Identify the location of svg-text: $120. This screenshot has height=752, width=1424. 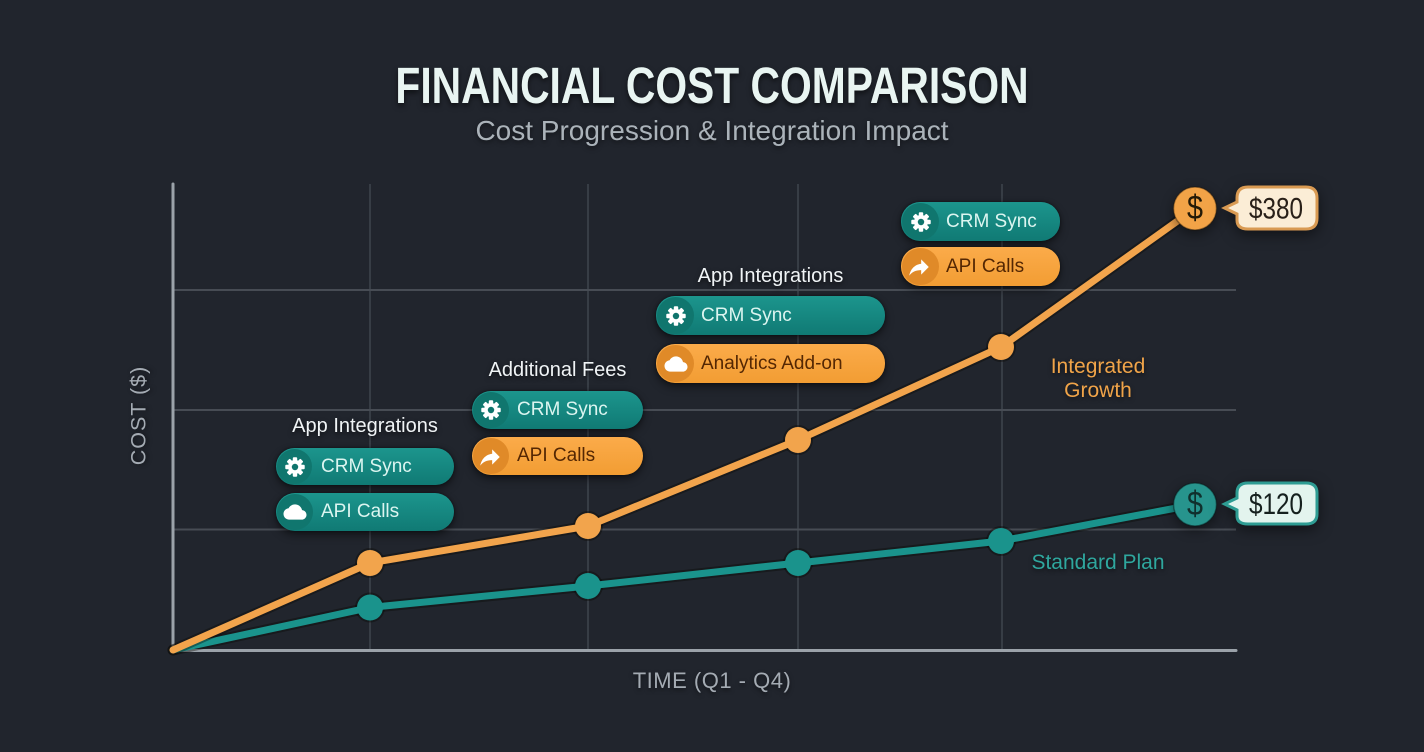
(1276, 504).